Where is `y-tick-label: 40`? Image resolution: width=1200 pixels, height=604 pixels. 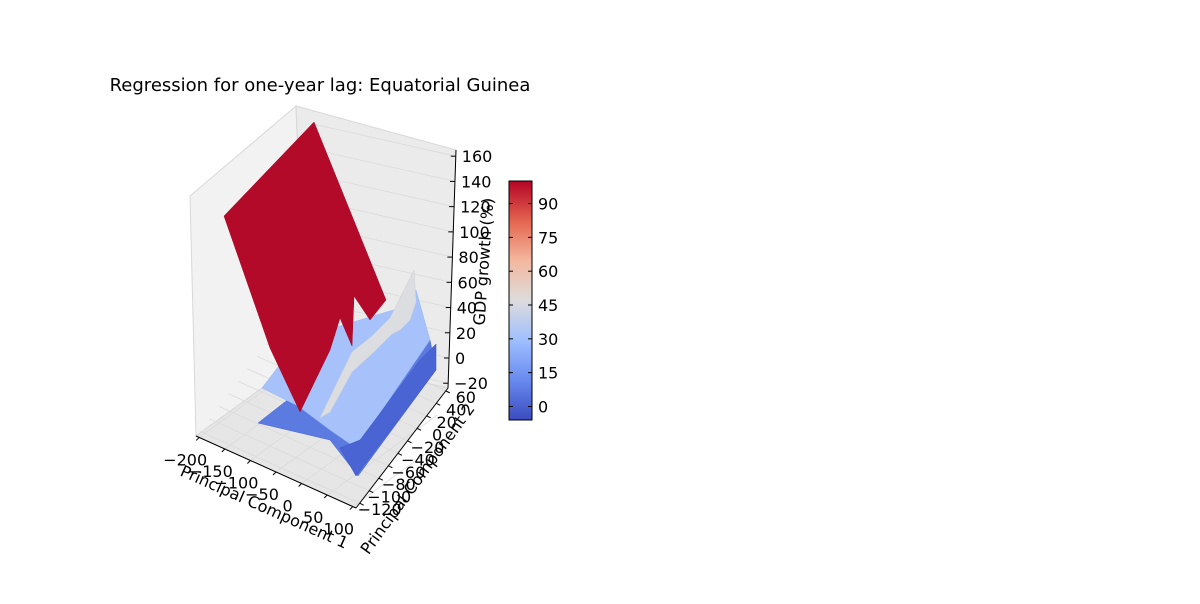
y-tick-label: 40 is located at coordinates (456, 409).